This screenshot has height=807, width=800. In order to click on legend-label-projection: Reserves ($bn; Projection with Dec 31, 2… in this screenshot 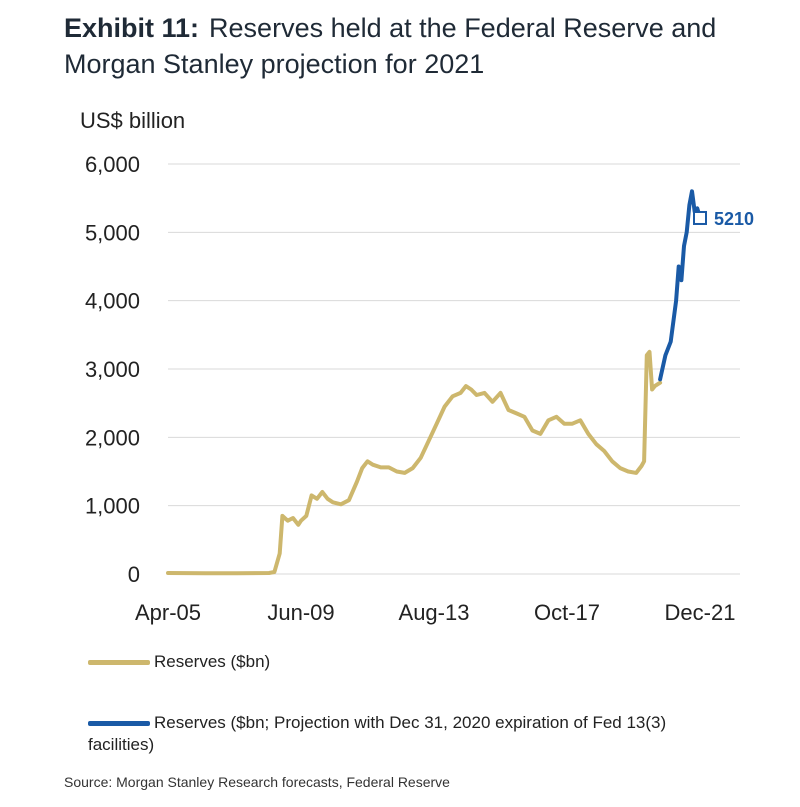, I will do `click(377, 733)`.